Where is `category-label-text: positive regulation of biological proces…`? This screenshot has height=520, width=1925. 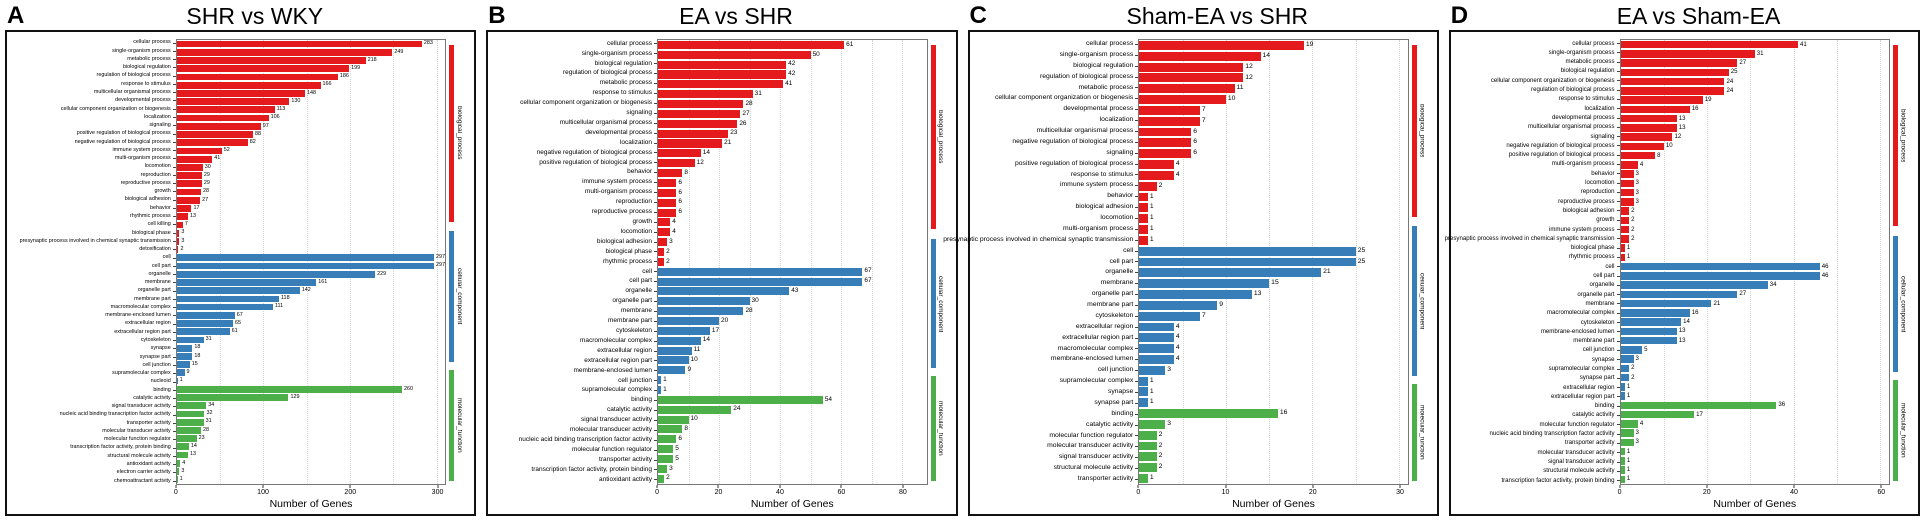 category-label-text: positive regulation of biological proces… is located at coordinates (123, 133).